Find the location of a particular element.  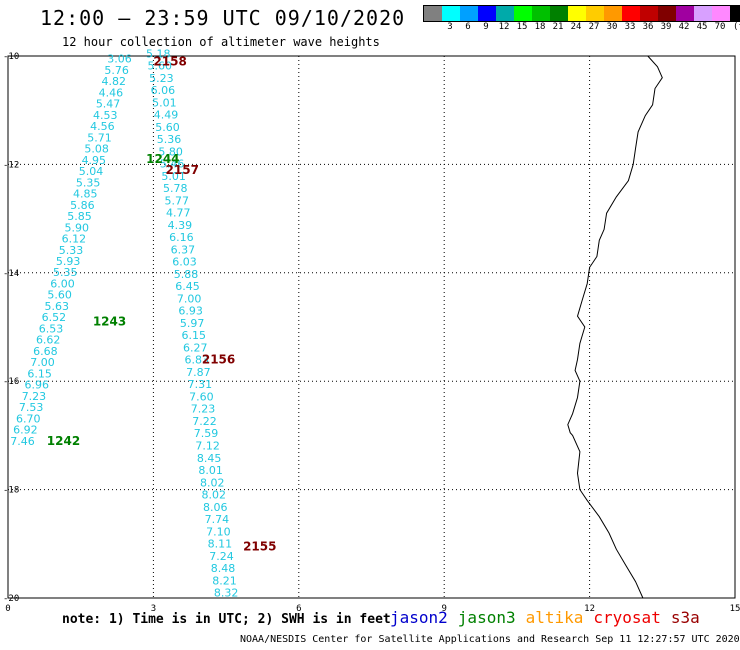

wave-height-value: 6.70 is located at coordinates (28, 418).